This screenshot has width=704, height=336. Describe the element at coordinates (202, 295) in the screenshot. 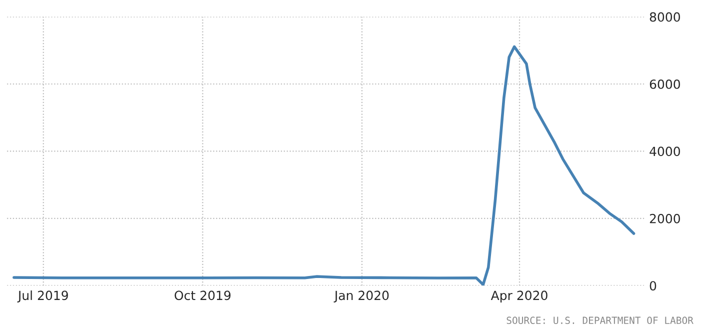

I see `x-tick-label: Oct 2019` at that location.